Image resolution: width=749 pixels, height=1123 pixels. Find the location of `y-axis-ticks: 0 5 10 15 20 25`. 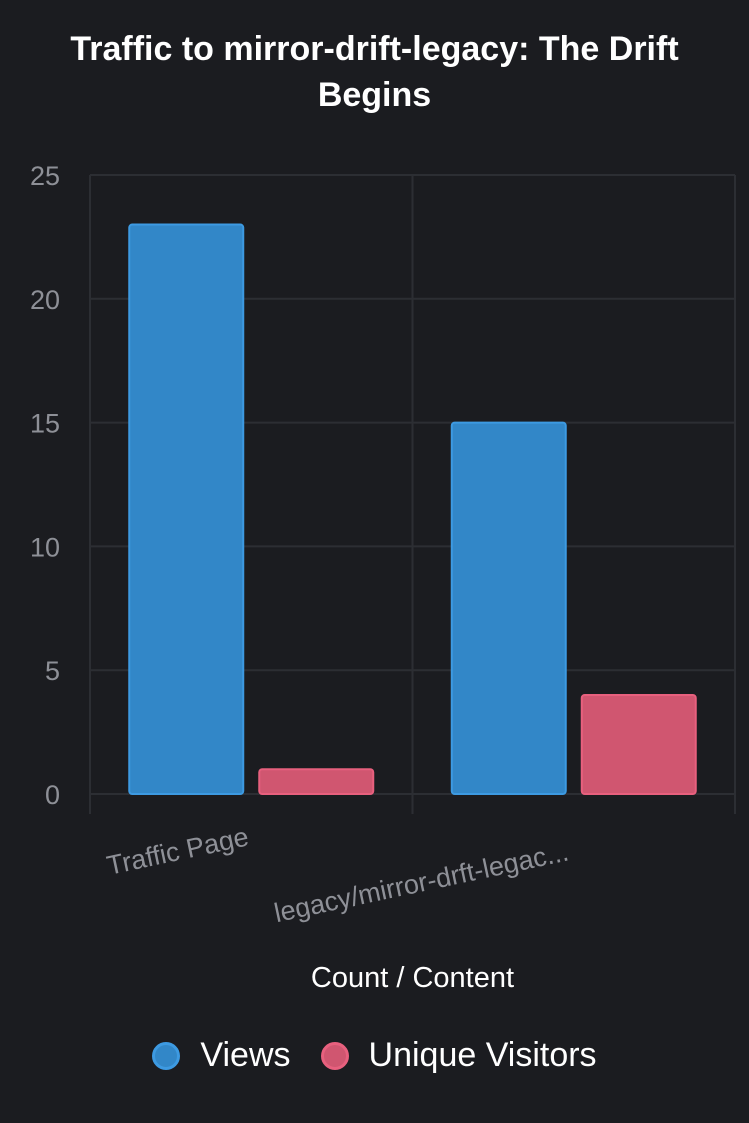

y-axis-ticks: 0 5 10 15 20 25 is located at coordinates (45, 485).